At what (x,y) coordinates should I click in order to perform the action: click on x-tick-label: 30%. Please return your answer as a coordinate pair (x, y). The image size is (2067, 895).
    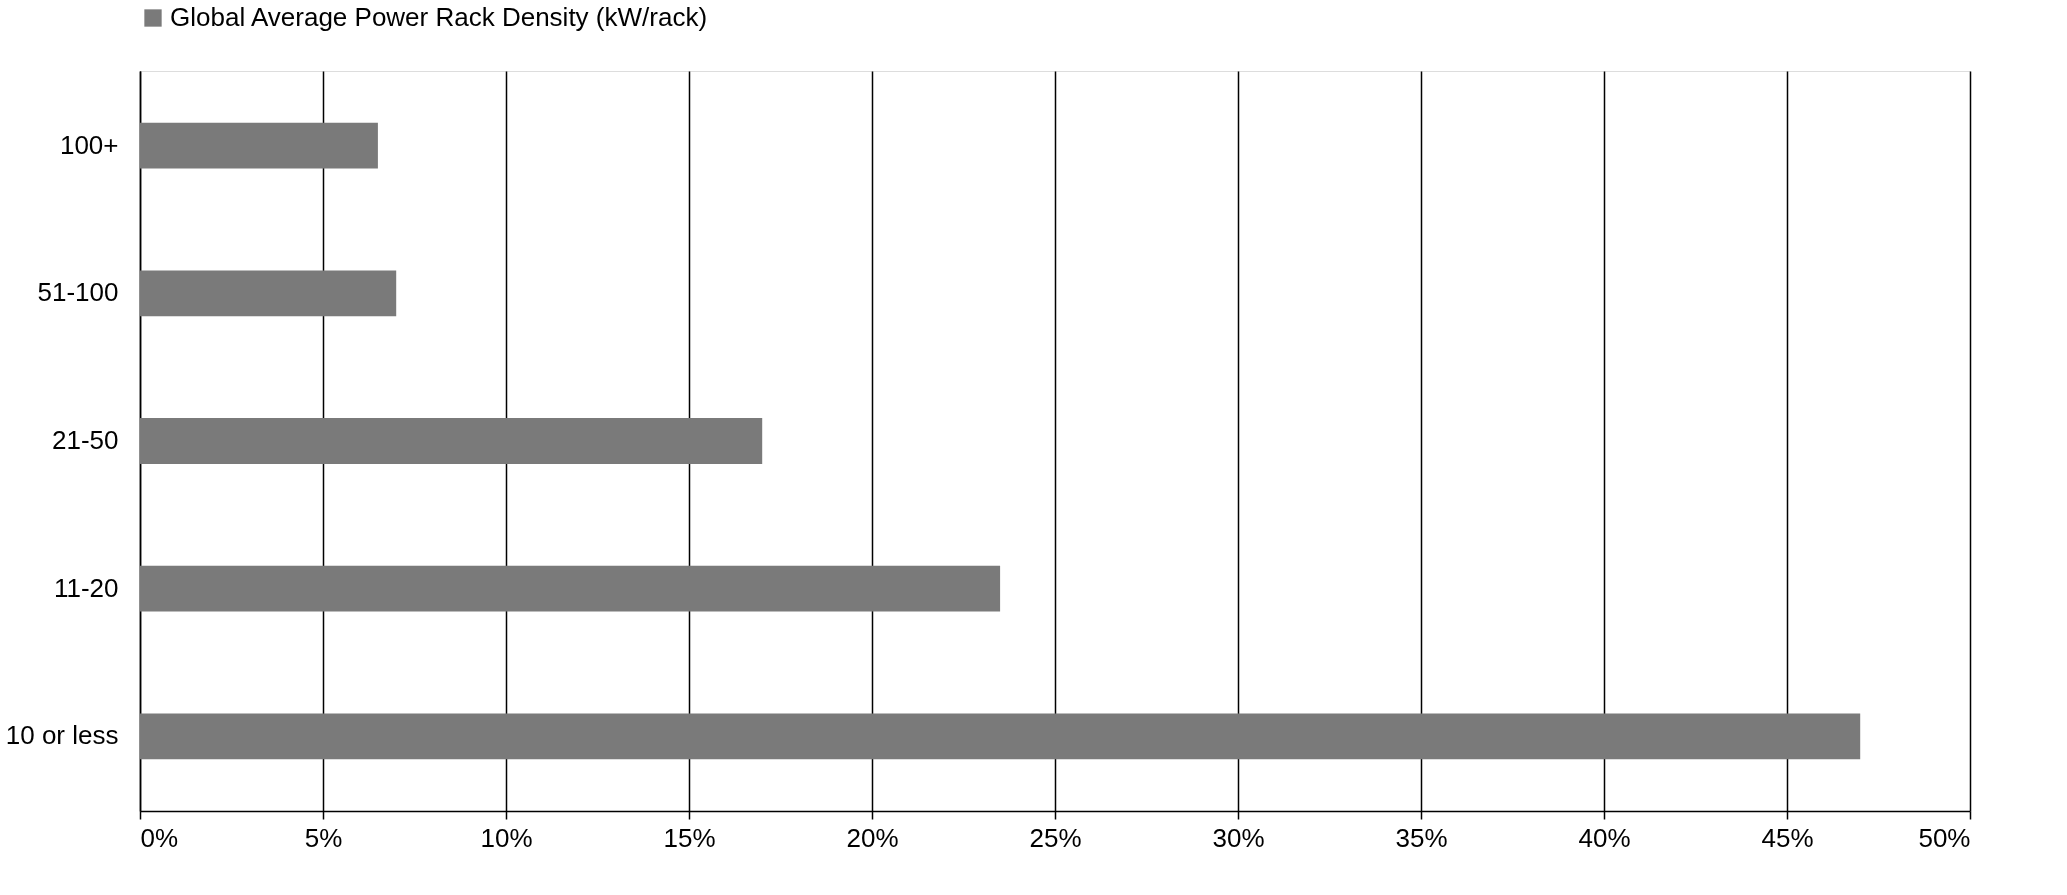
    Looking at the image, I should click on (1238, 837).